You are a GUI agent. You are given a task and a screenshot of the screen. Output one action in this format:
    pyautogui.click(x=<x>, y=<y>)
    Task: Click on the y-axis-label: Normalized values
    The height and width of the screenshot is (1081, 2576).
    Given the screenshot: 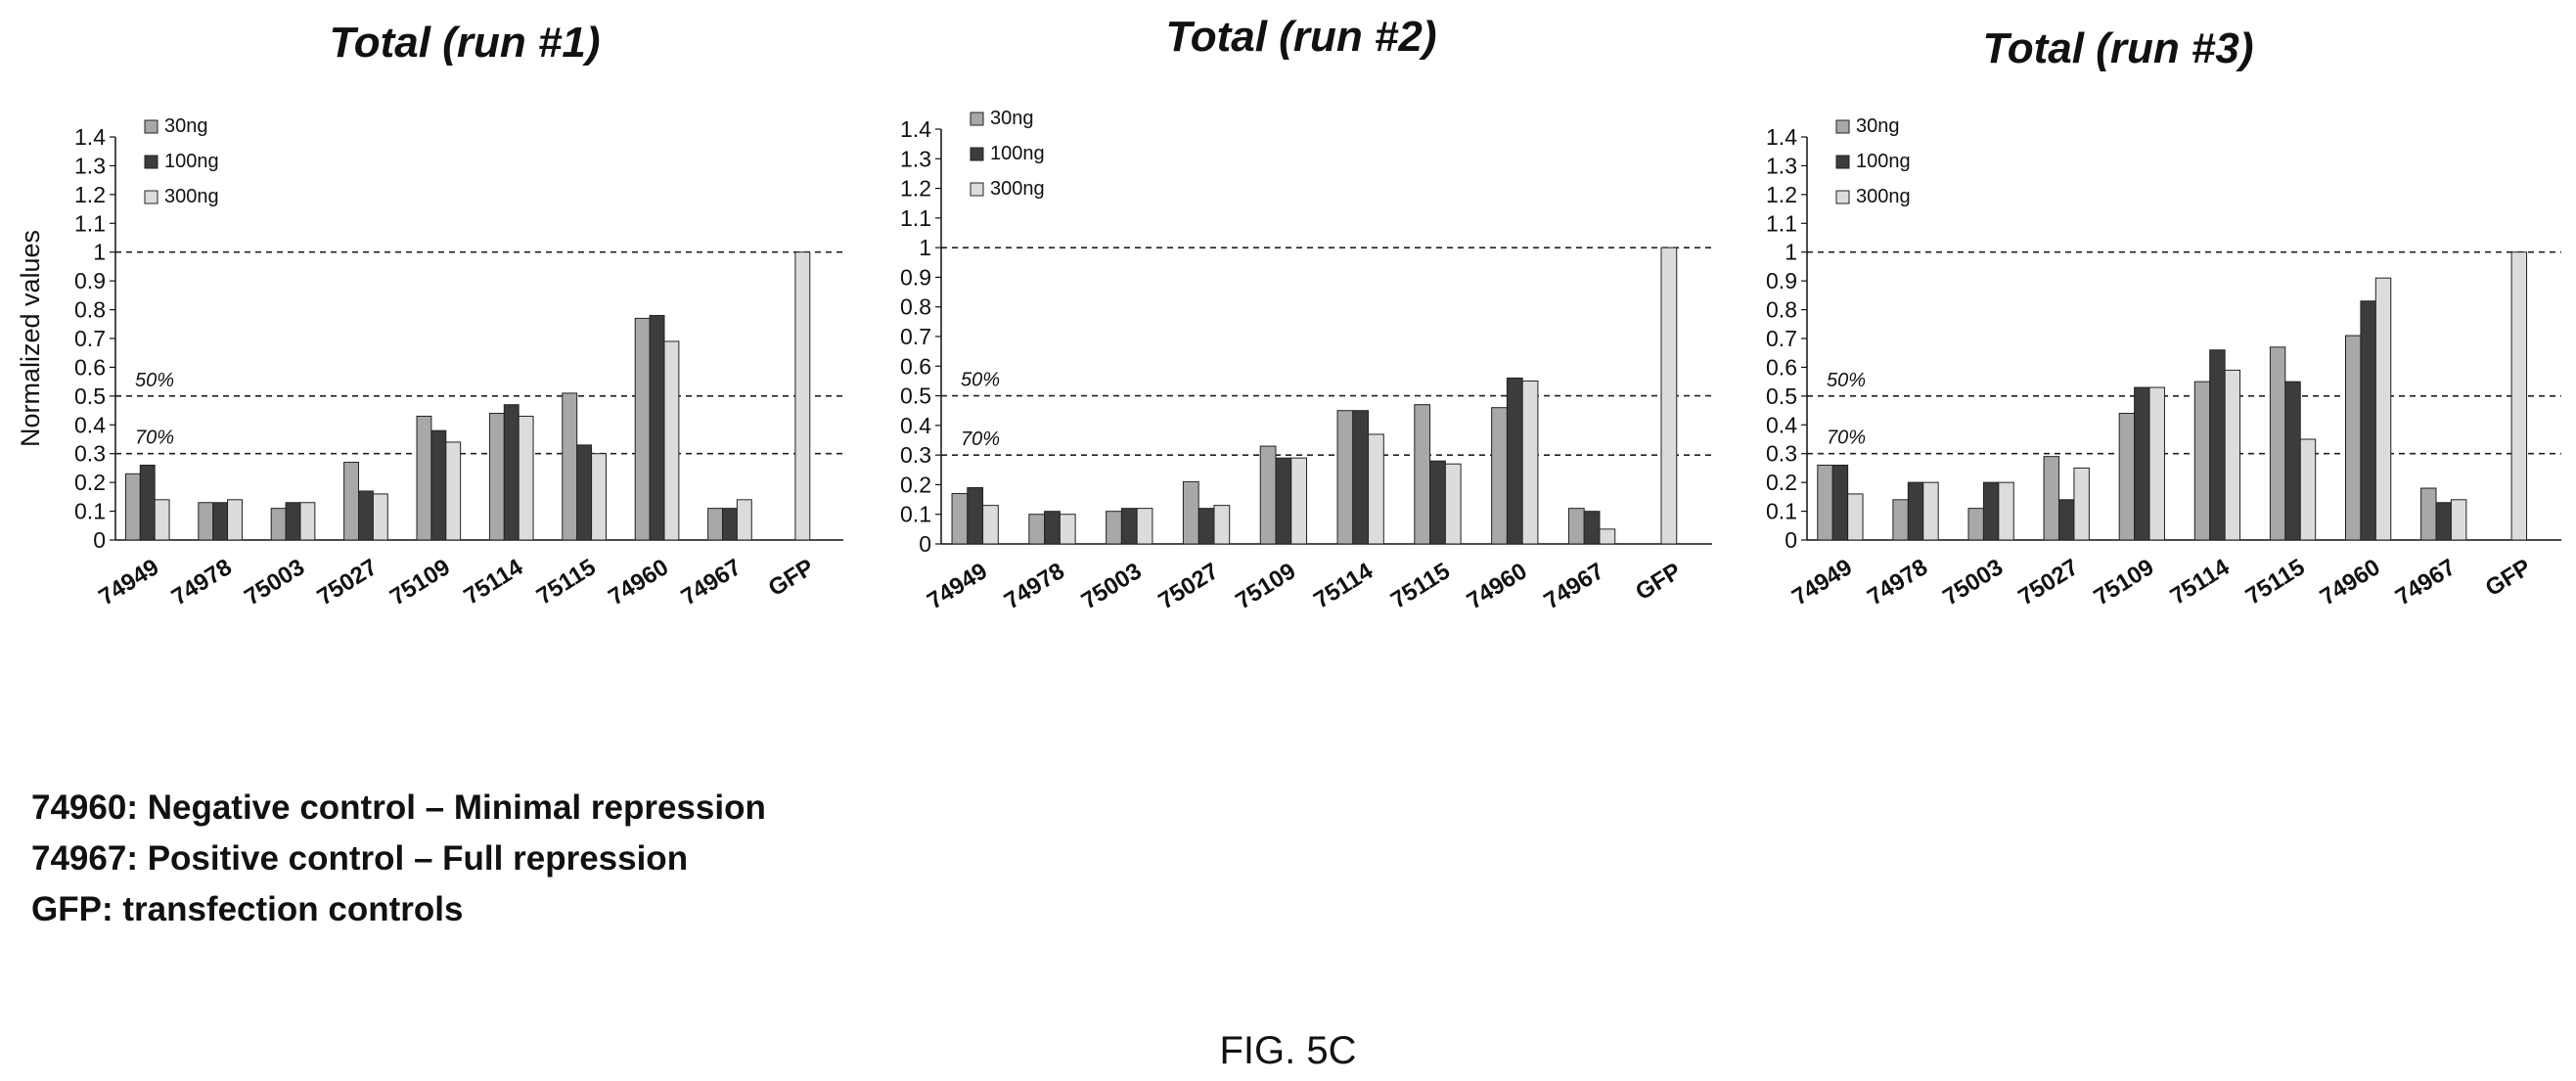 What is the action you would take?
    pyautogui.click(x=30, y=338)
    